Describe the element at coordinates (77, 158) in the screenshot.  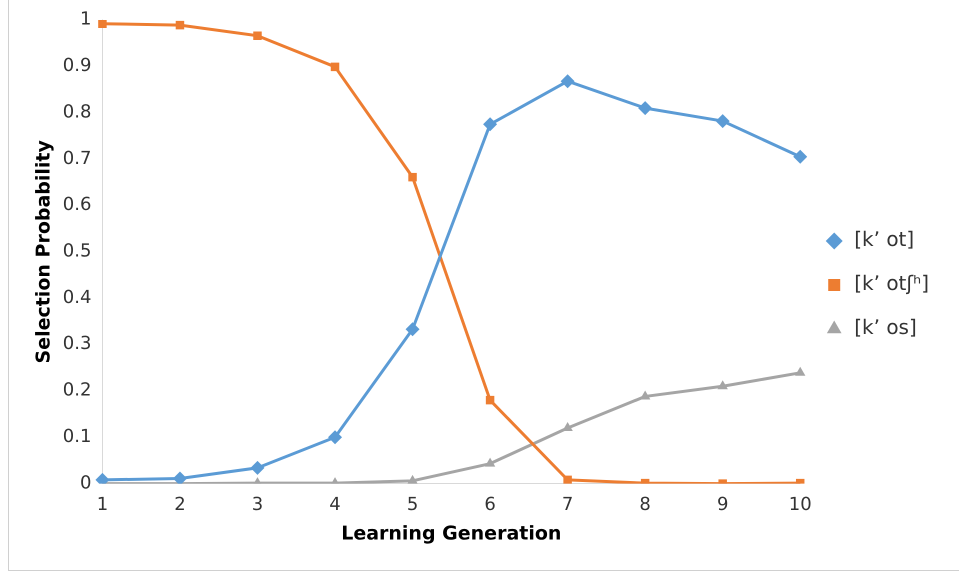
I see `y-tick-label: 0.7` at that location.